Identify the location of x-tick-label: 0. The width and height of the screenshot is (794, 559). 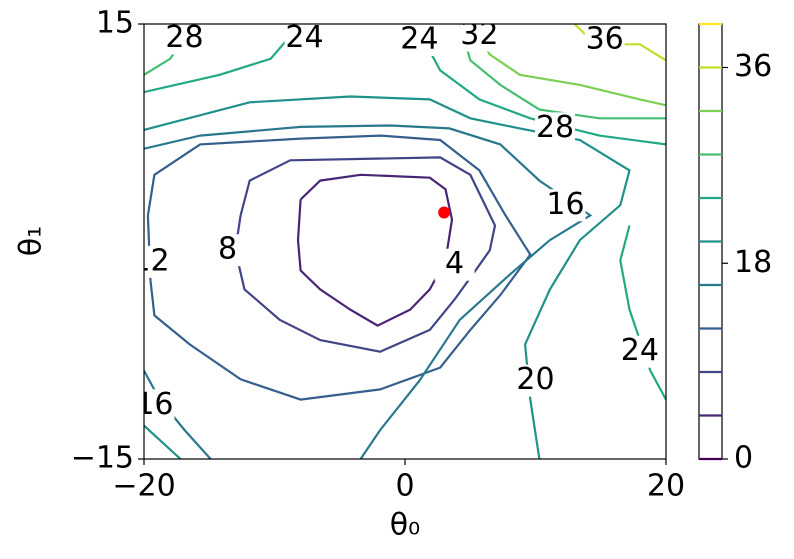
(404, 486).